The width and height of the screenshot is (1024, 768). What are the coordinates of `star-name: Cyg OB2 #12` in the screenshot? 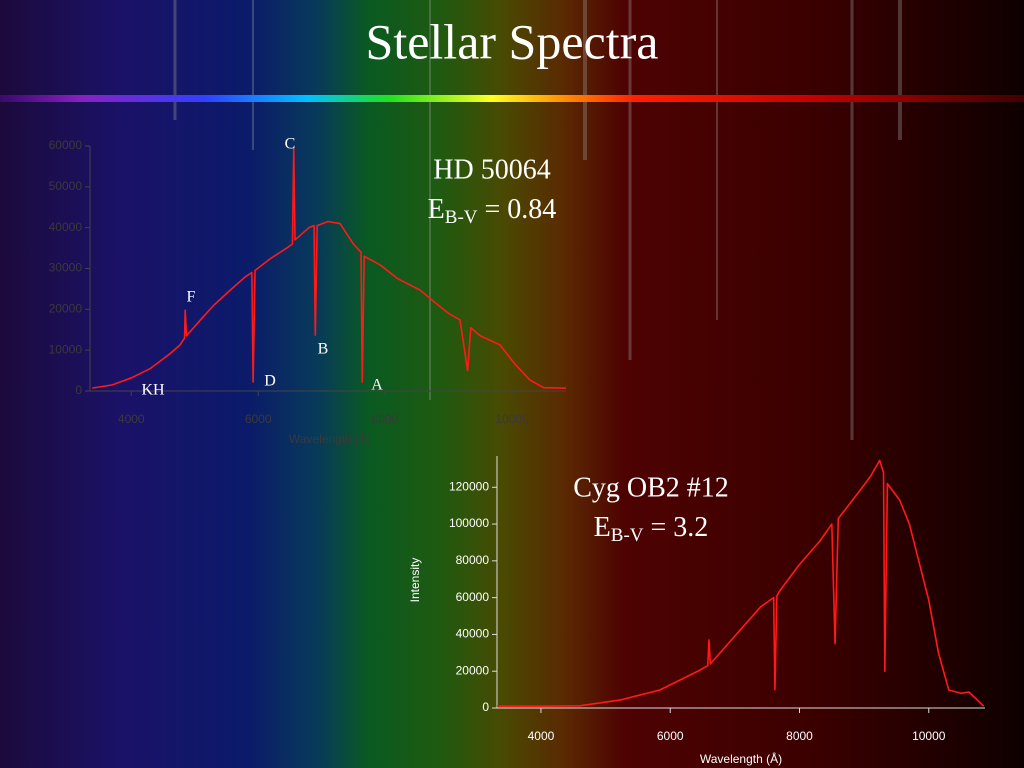 It's located at (651, 487).